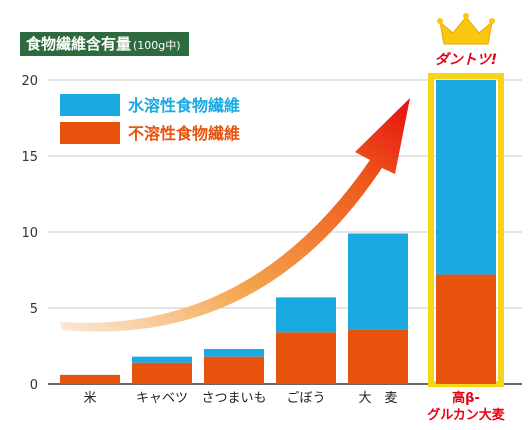 The image size is (530, 430). I want to click on legend-label: 水溶性食物繊維, so click(184, 105).